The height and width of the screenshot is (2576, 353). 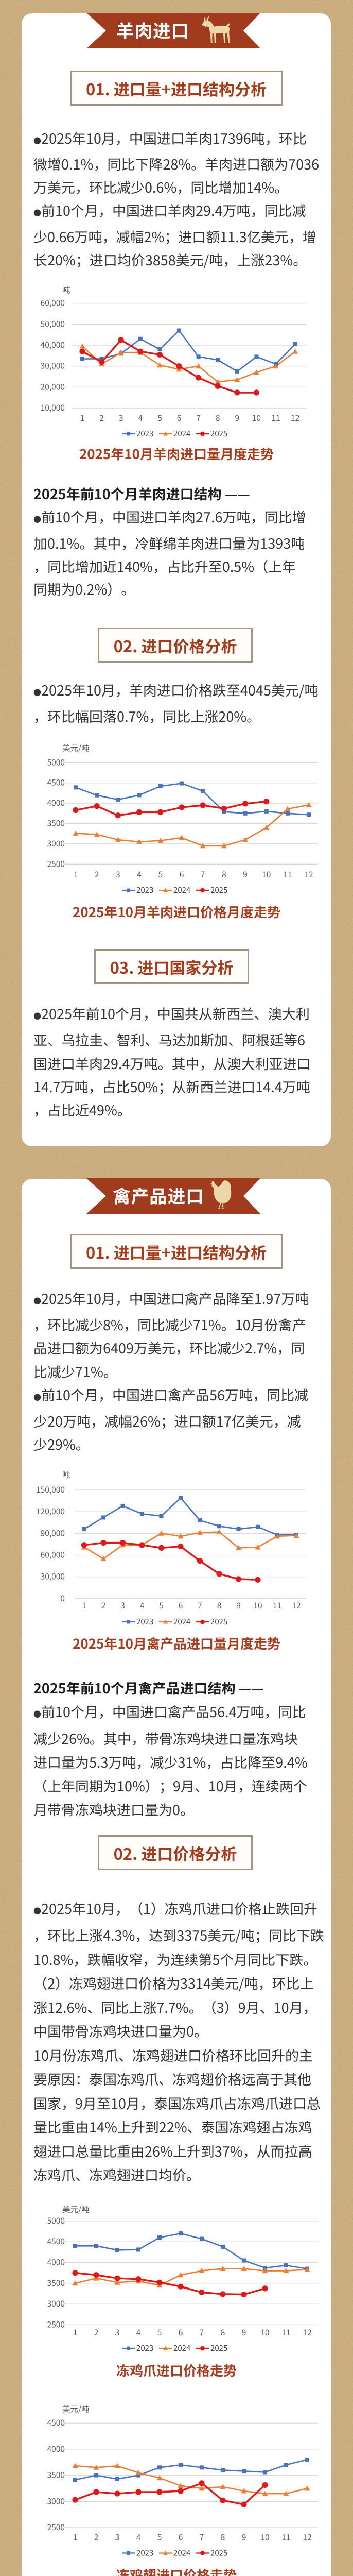 I want to click on svg-text: 0, so click(x=63, y=1598).